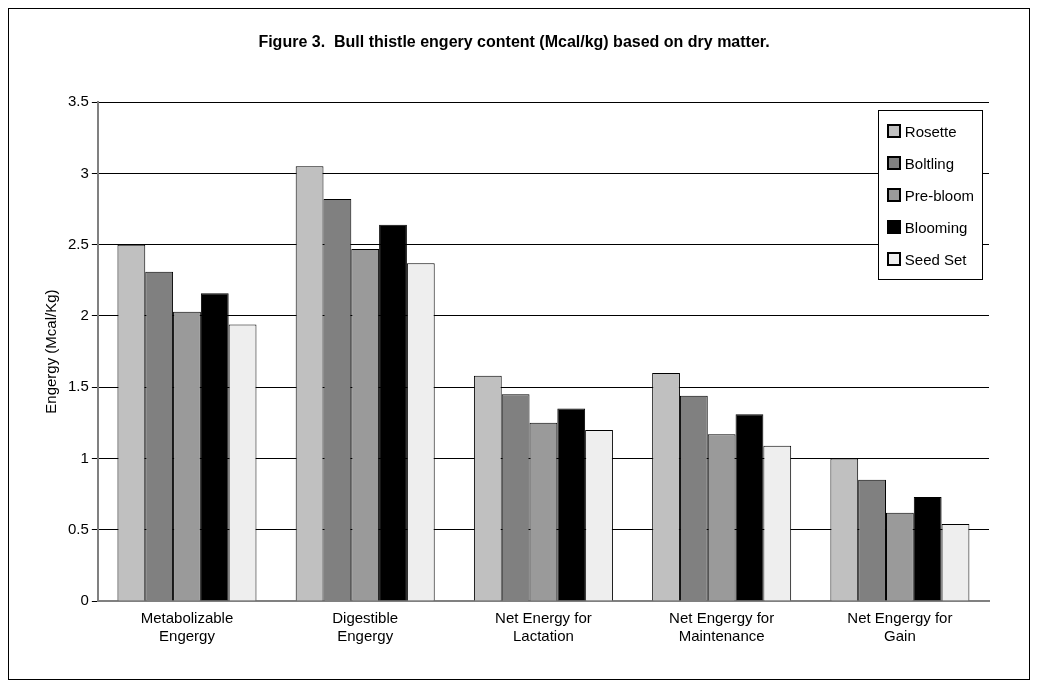  I want to click on y-tick-label: 2.5, so click(78, 243).